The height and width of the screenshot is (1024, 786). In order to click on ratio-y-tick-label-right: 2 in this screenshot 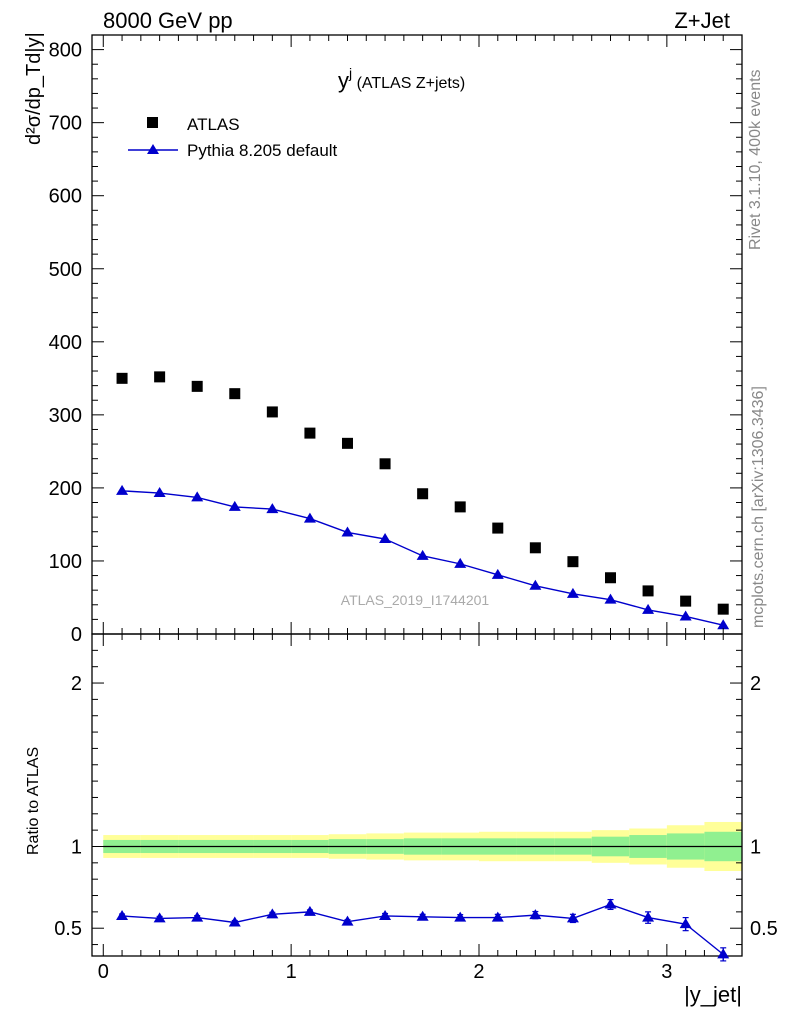, I will do `click(755, 684)`.